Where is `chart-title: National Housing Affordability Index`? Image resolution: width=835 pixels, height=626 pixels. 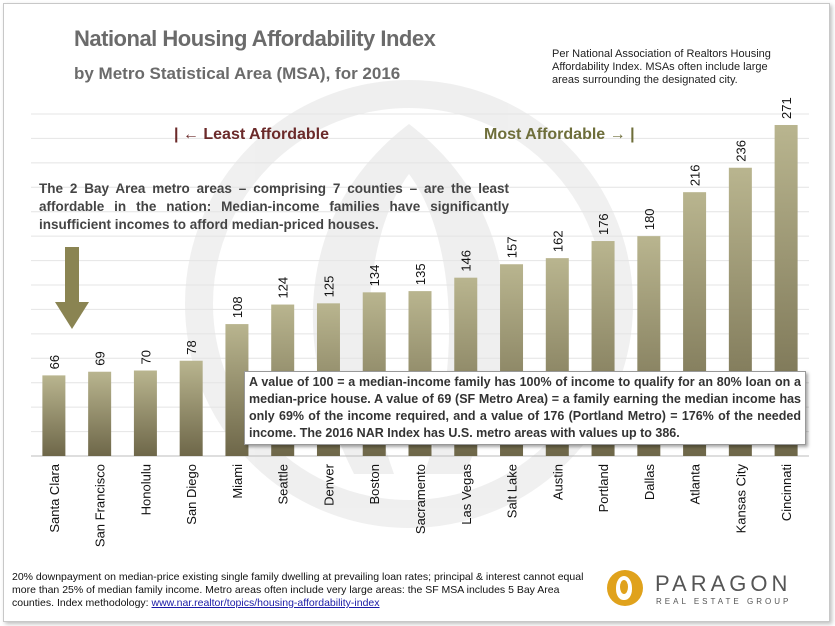 chart-title: National Housing Affordability Index is located at coordinates (255, 38).